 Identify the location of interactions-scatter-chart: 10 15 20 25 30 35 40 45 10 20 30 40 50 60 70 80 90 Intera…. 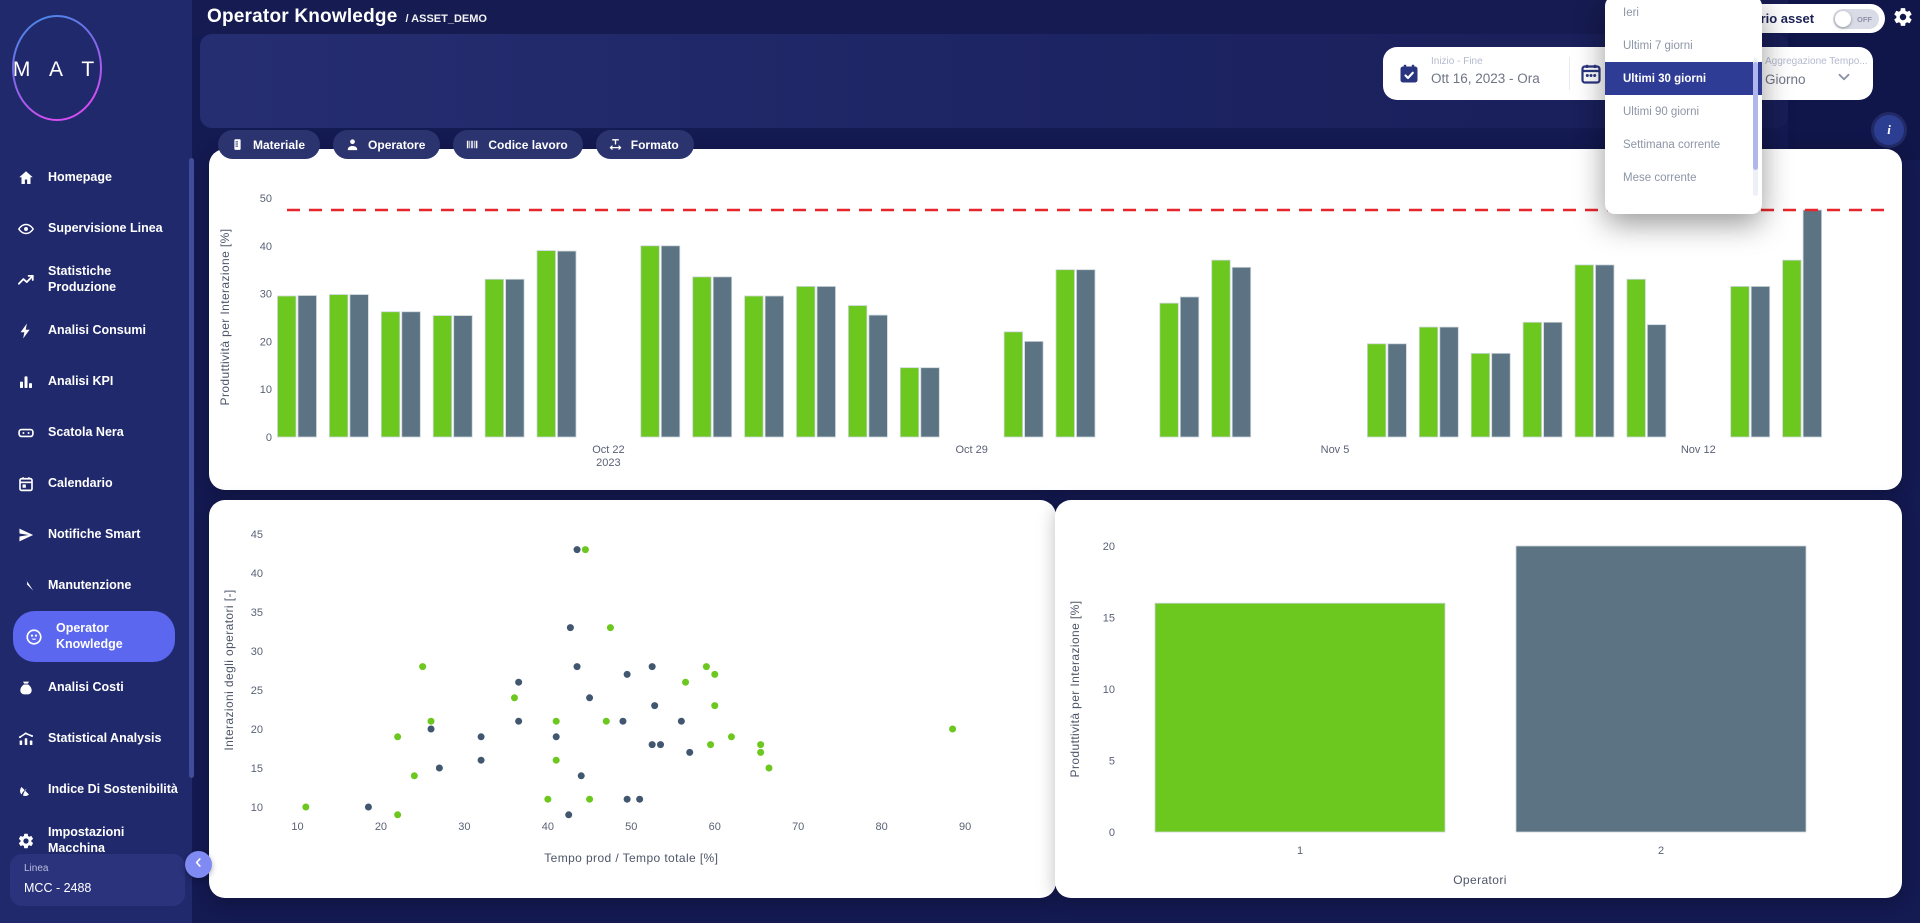
(596, 697).